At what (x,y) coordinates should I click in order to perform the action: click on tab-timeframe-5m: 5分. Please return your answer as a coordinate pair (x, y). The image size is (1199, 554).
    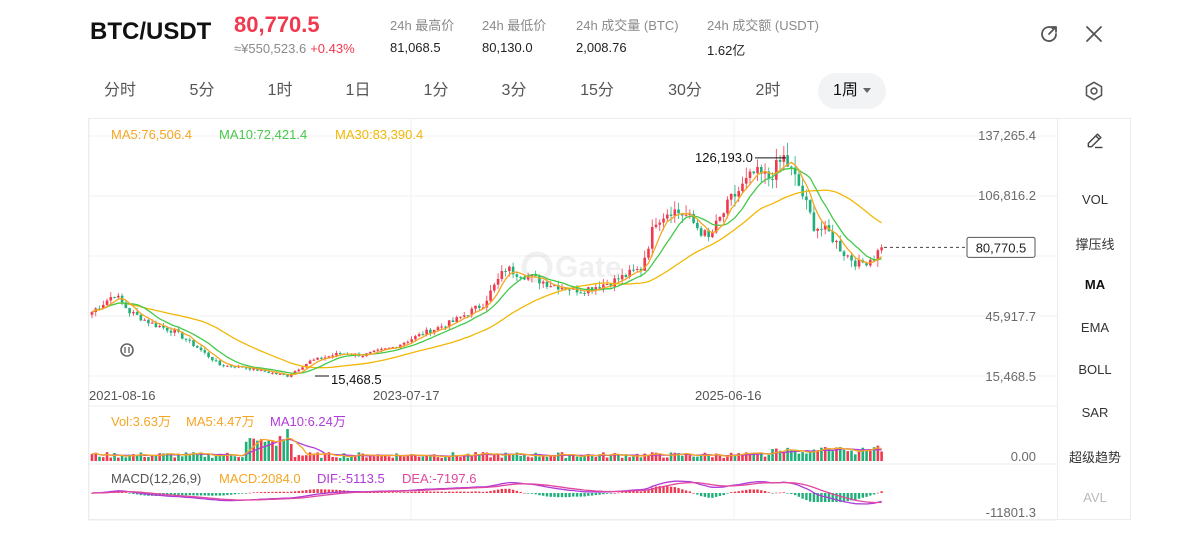
    Looking at the image, I should click on (202, 90).